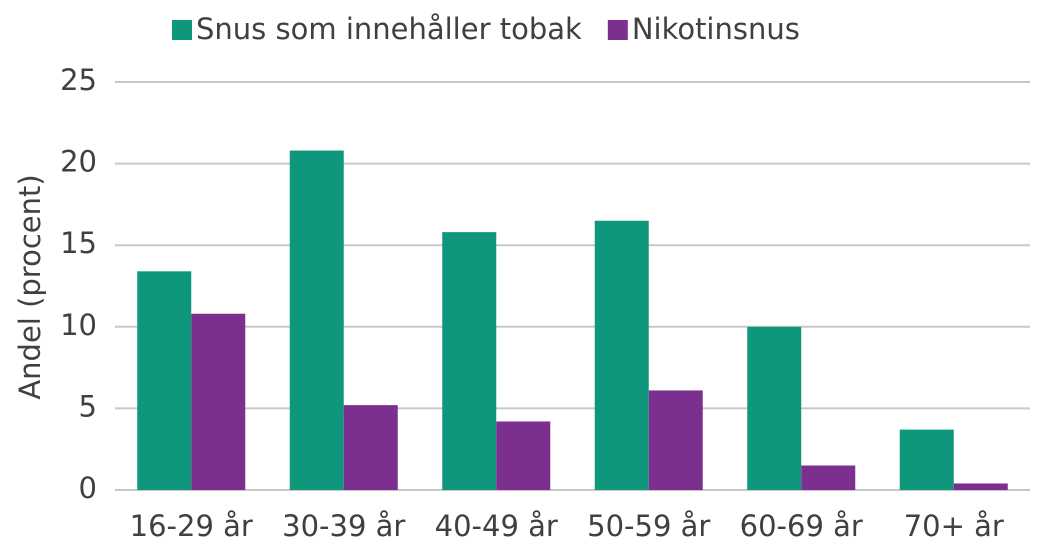  Describe the element at coordinates (88, 406) in the screenshot. I see `y-tick-label: 5` at that location.